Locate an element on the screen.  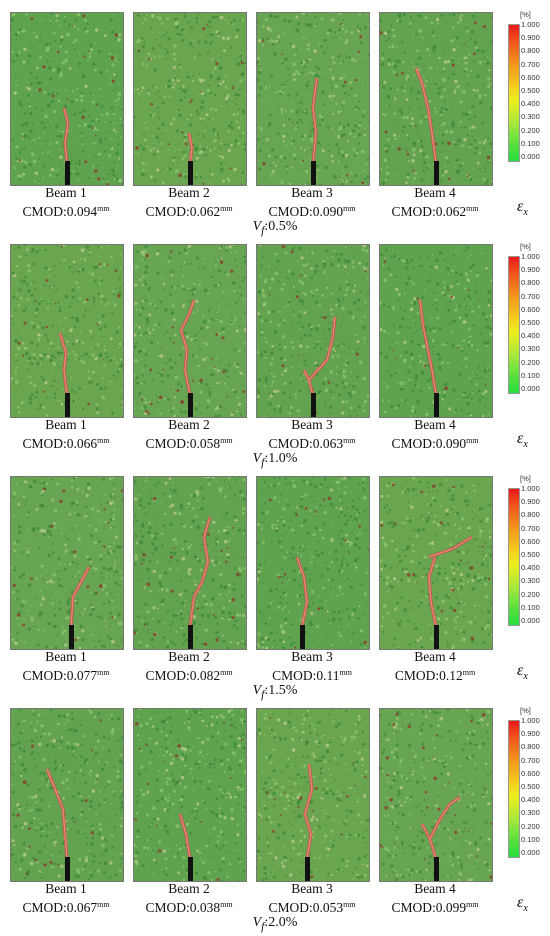
cmod-number: CMOD:0.063 is located at coordinates (305, 443).